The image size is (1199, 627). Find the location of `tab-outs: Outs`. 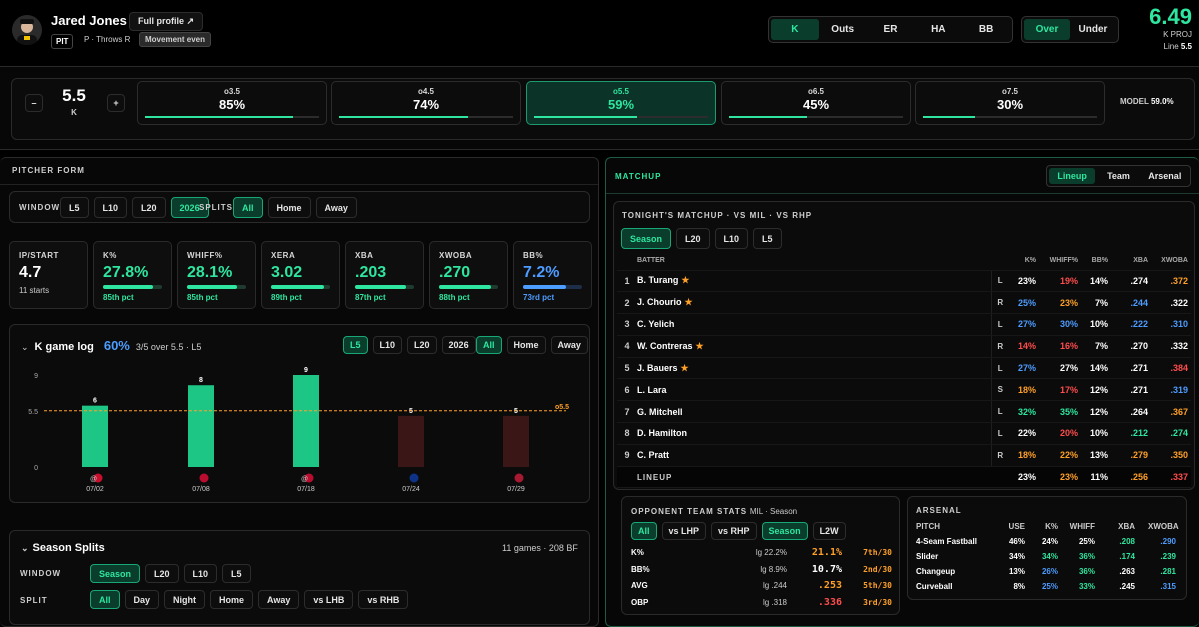

tab-outs: Outs is located at coordinates (843, 29).